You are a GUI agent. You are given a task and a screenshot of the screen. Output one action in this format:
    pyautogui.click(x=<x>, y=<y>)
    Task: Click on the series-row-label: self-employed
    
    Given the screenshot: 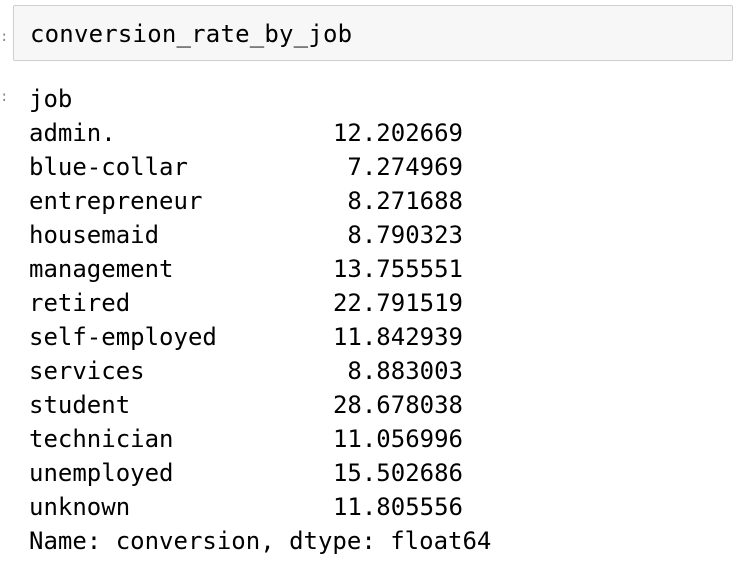 What is the action you would take?
    pyautogui.click(x=123, y=337)
    